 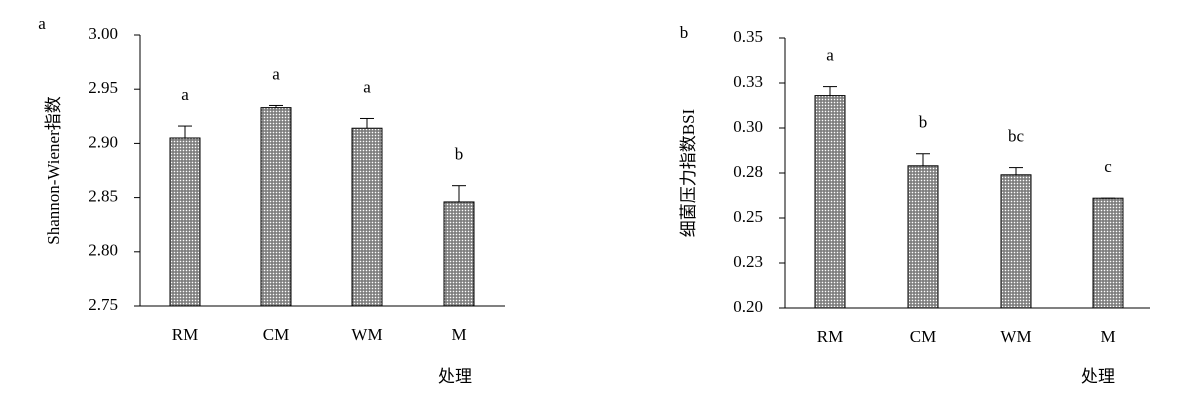 I want to click on y-tick-label: 2.75, so click(x=103, y=304).